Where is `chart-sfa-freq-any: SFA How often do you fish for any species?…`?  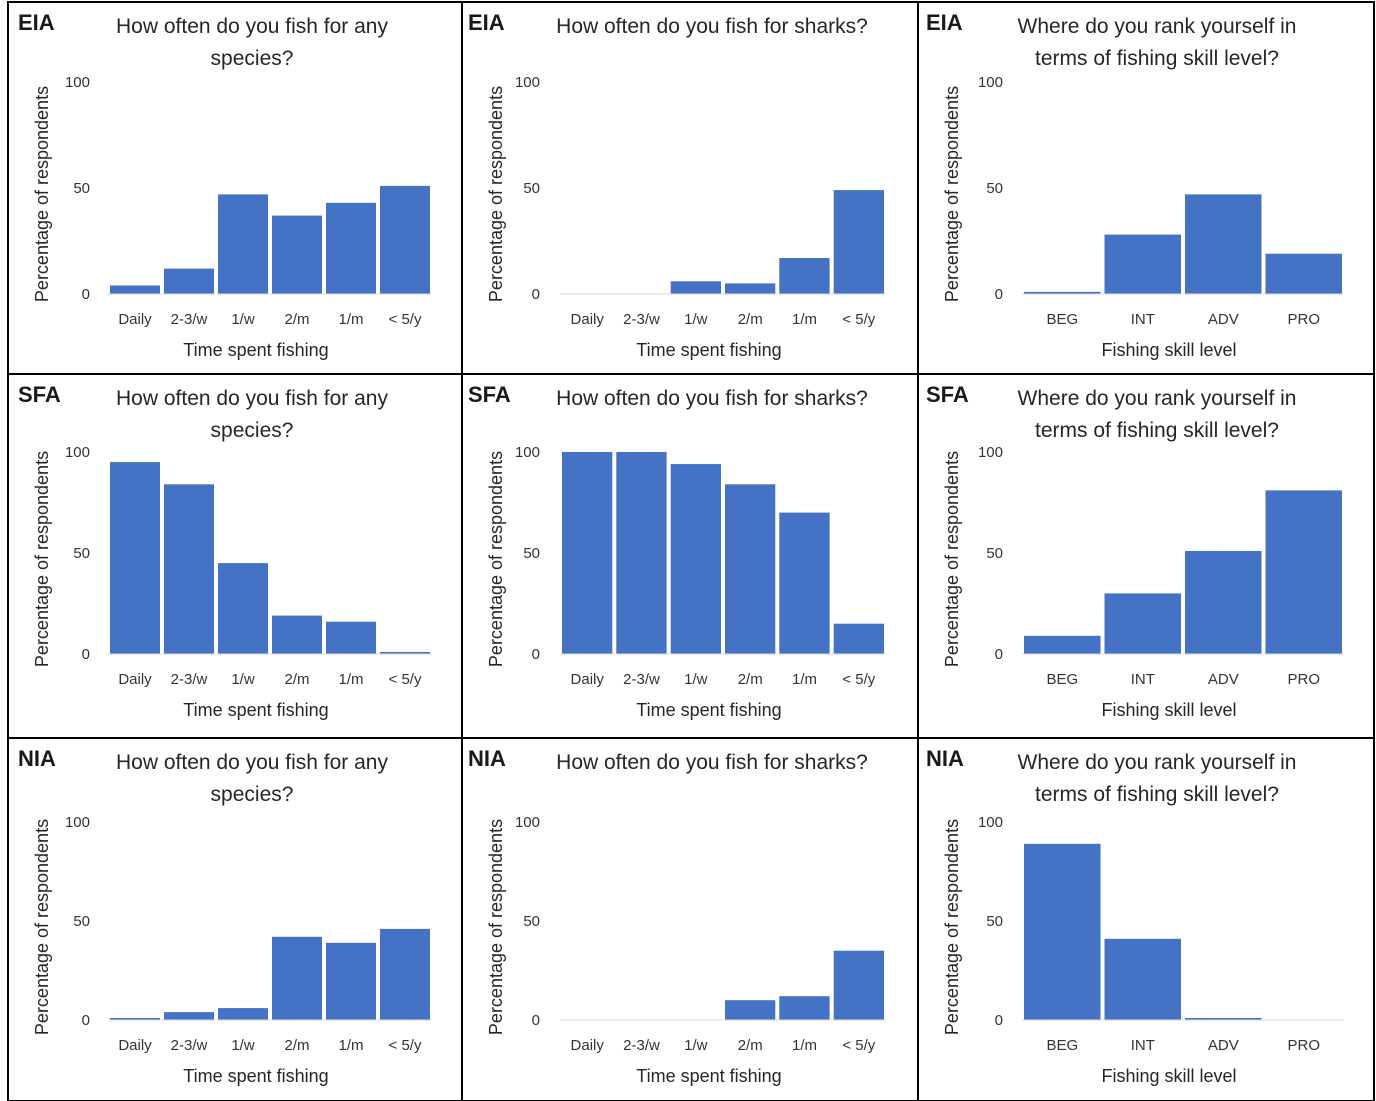 chart-sfa-freq-any: SFA How often do you fish for any species?… is located at coordinates (225, 551).